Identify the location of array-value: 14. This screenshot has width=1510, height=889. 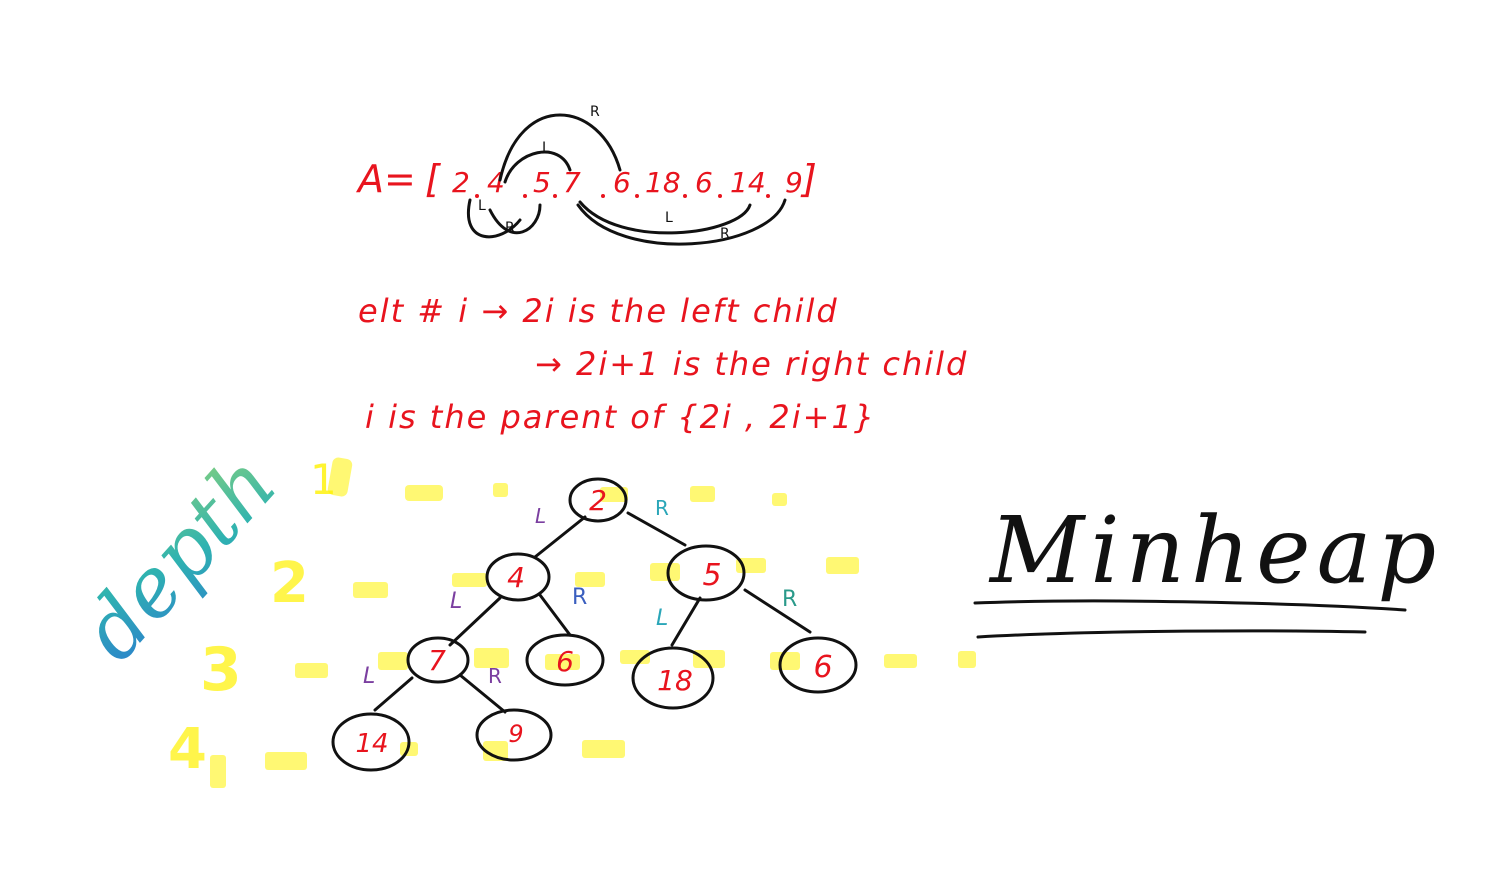
(748, 182).